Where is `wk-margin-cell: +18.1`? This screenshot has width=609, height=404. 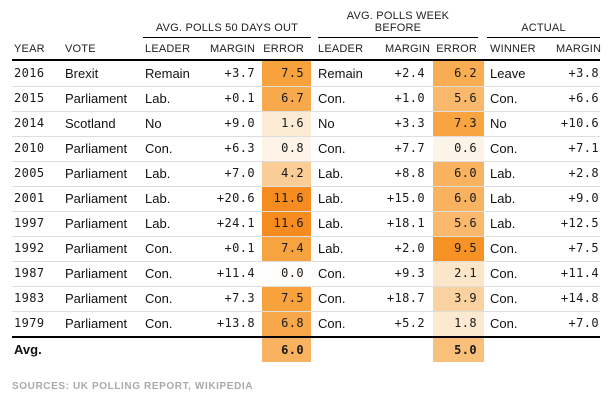 wk-margin-cell: +18.1 is located at coordinates (405, 223).